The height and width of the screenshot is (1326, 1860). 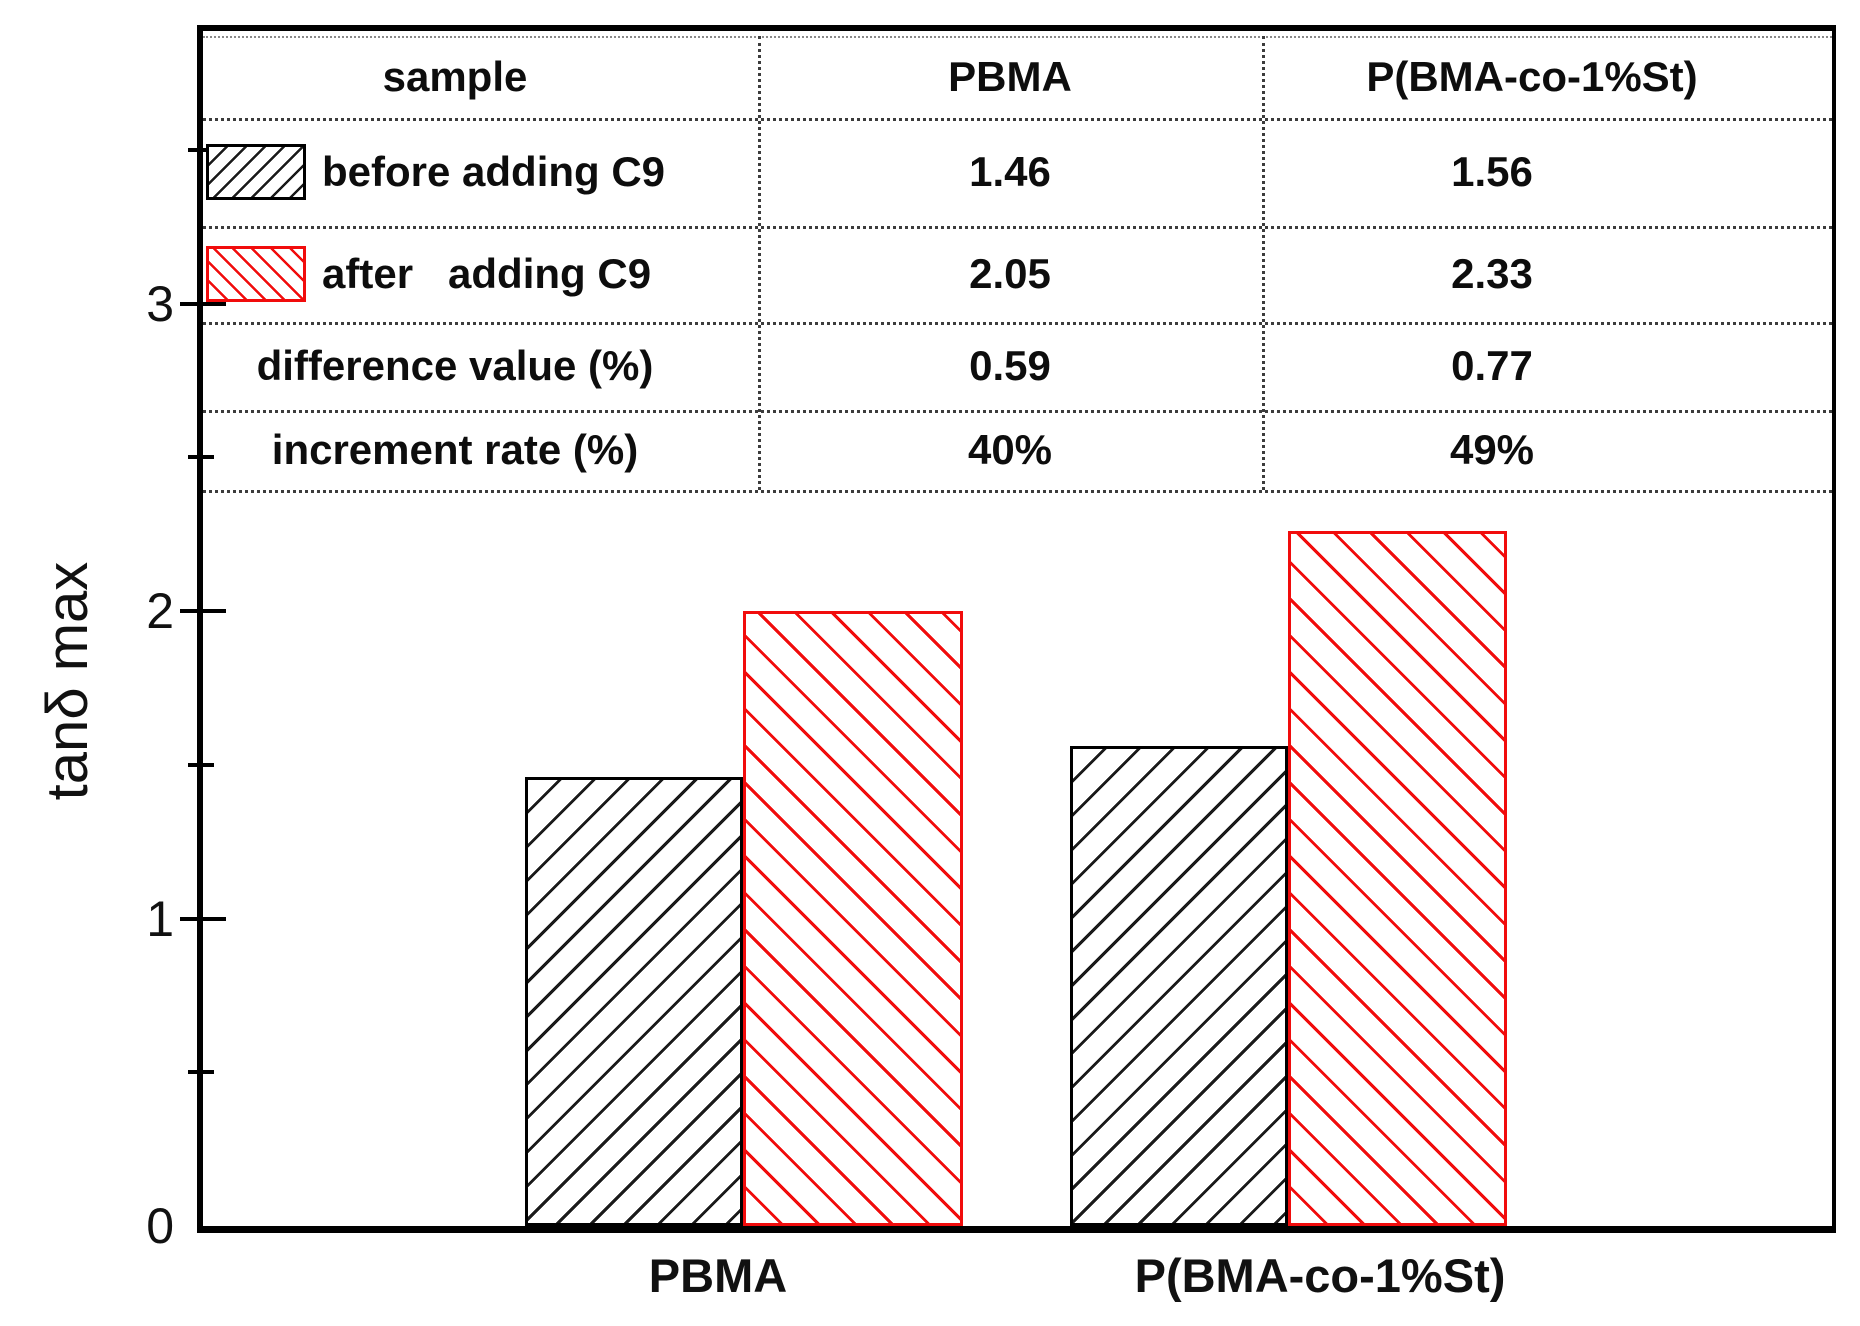 I want to click on x-tick-label-pbma: PBMA, so click(x=718, y=1275).